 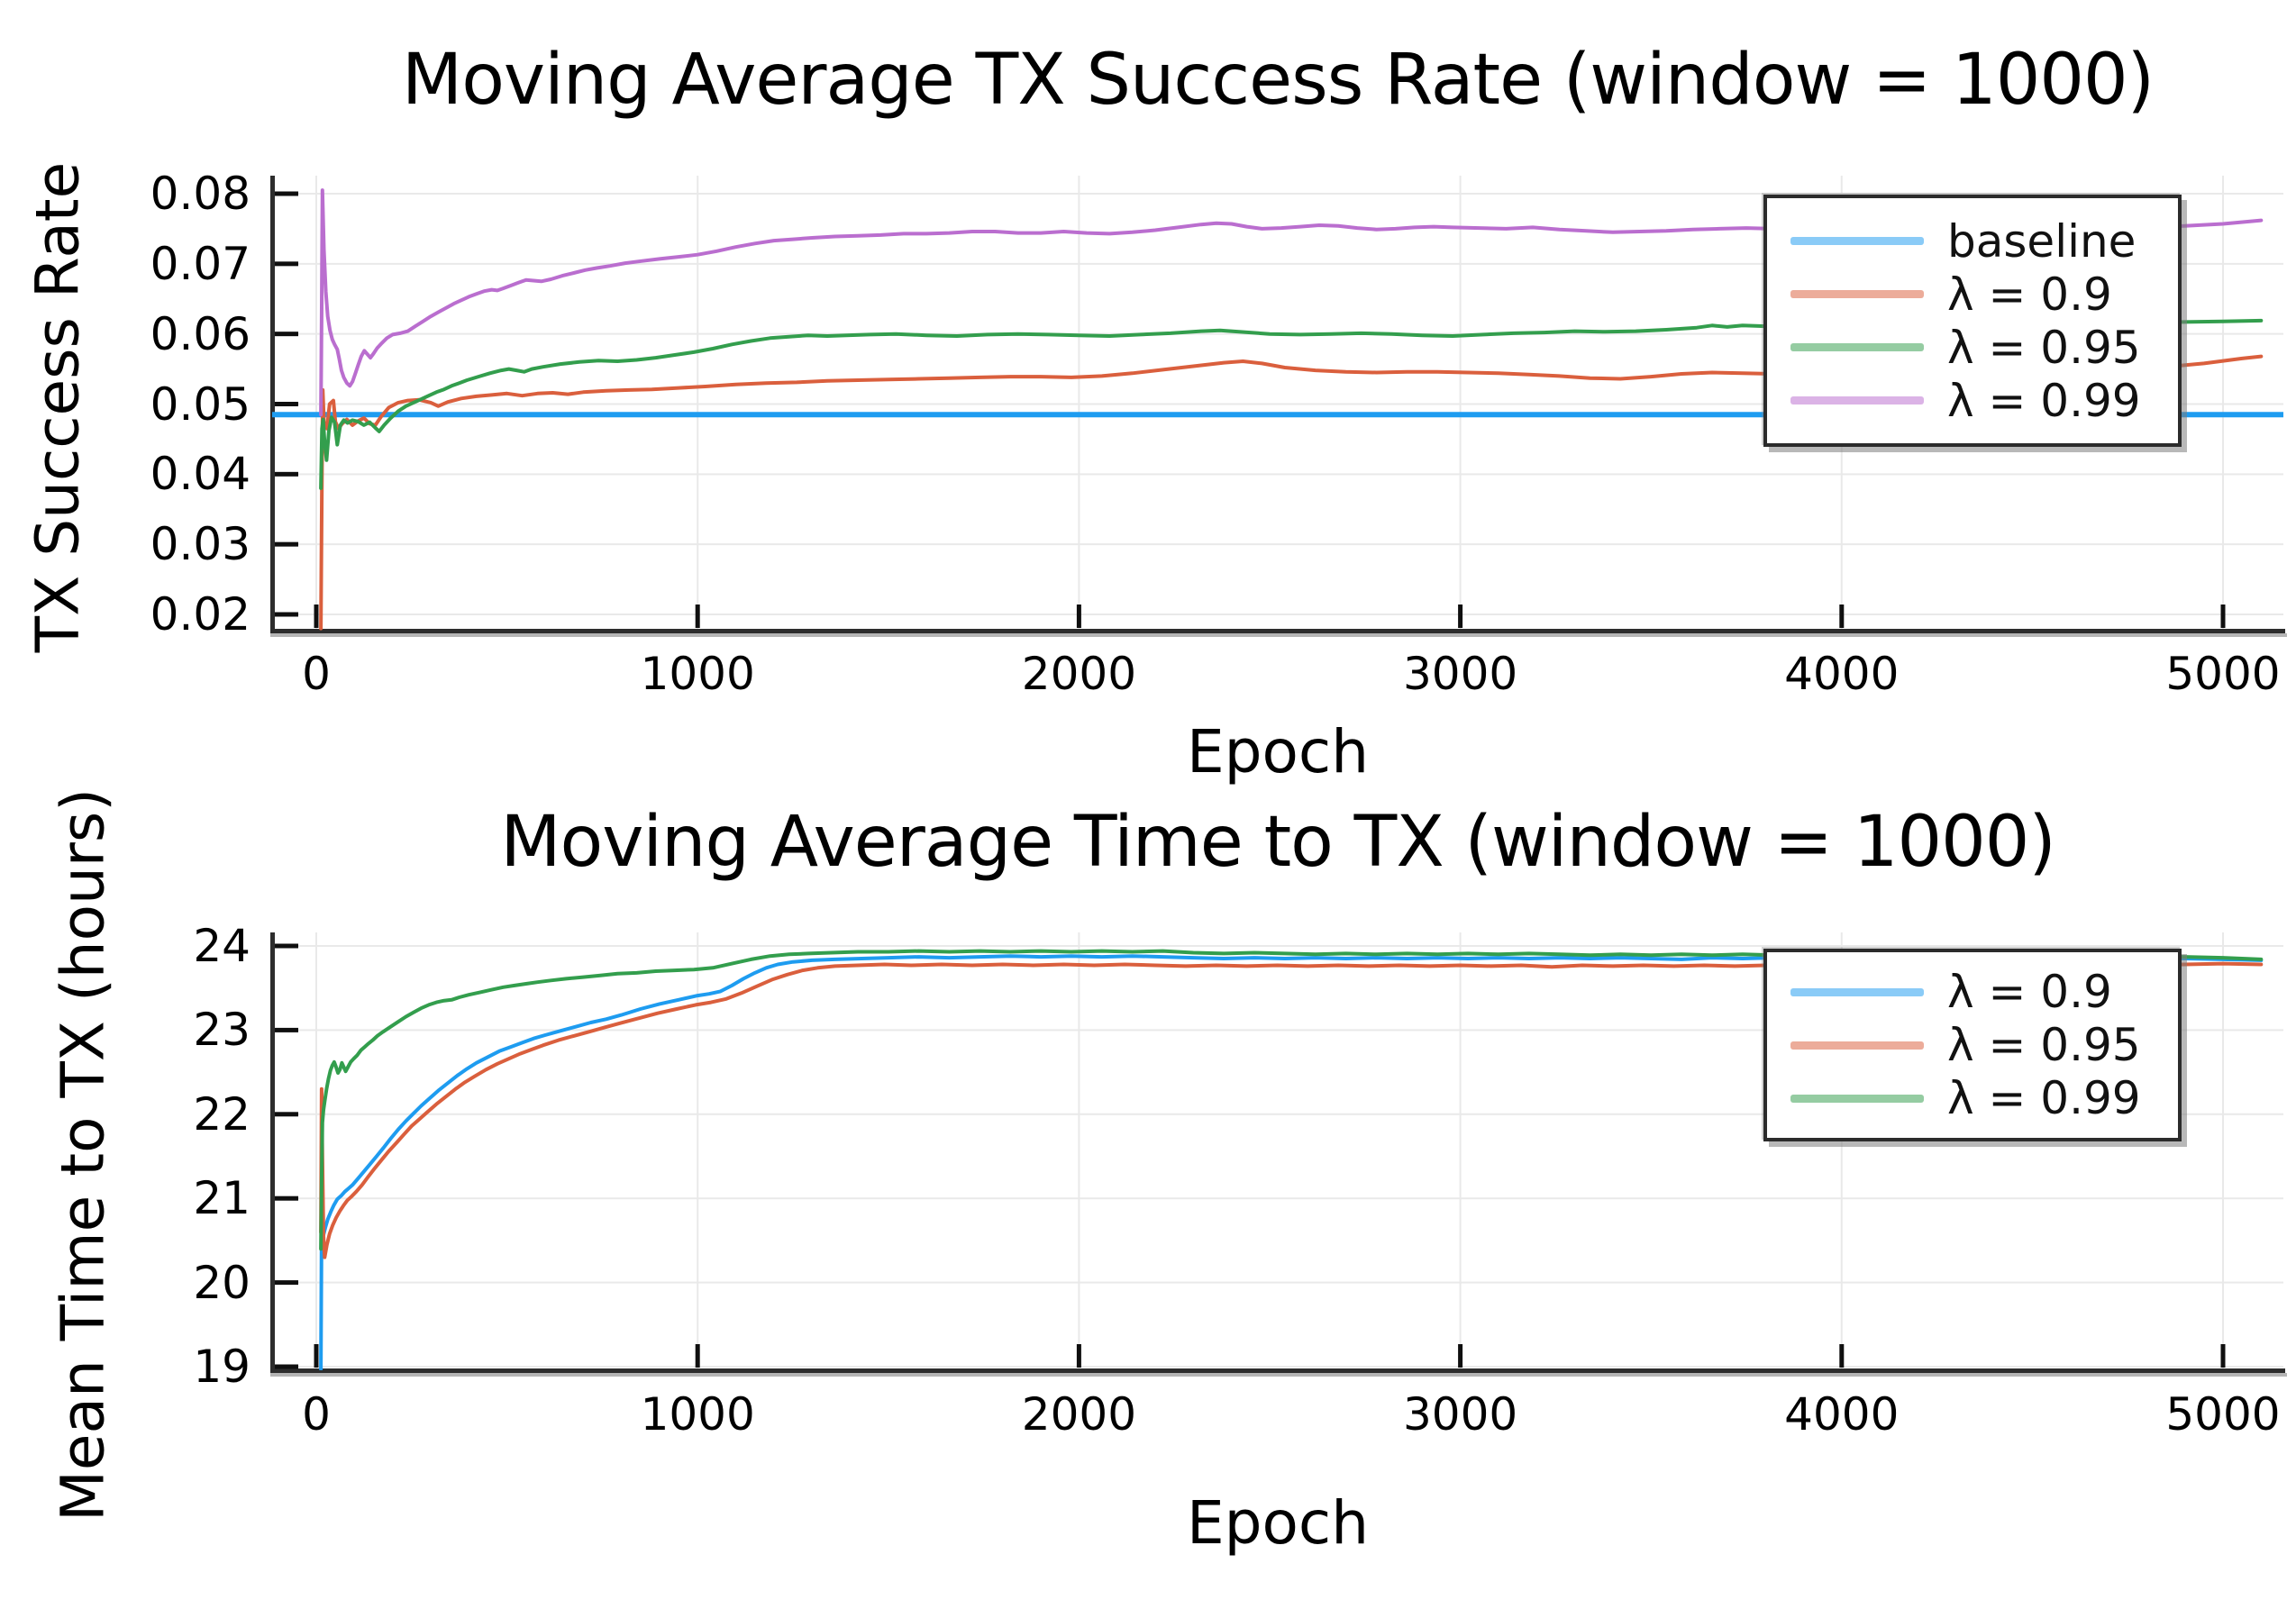 What do you see at coordinates (222, 1114) in the screenshot?
I see `y-tick-label: 22` at bounding box center [222, 1114].